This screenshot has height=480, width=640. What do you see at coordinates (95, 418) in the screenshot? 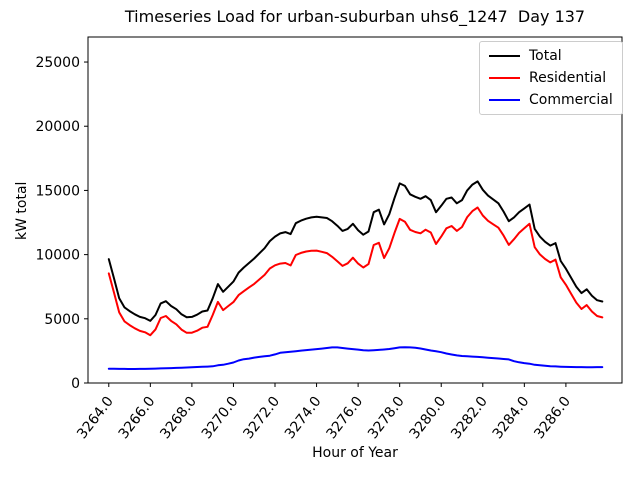
I see `x-tick-label: 3264.0` at bounding box center [95, 418].